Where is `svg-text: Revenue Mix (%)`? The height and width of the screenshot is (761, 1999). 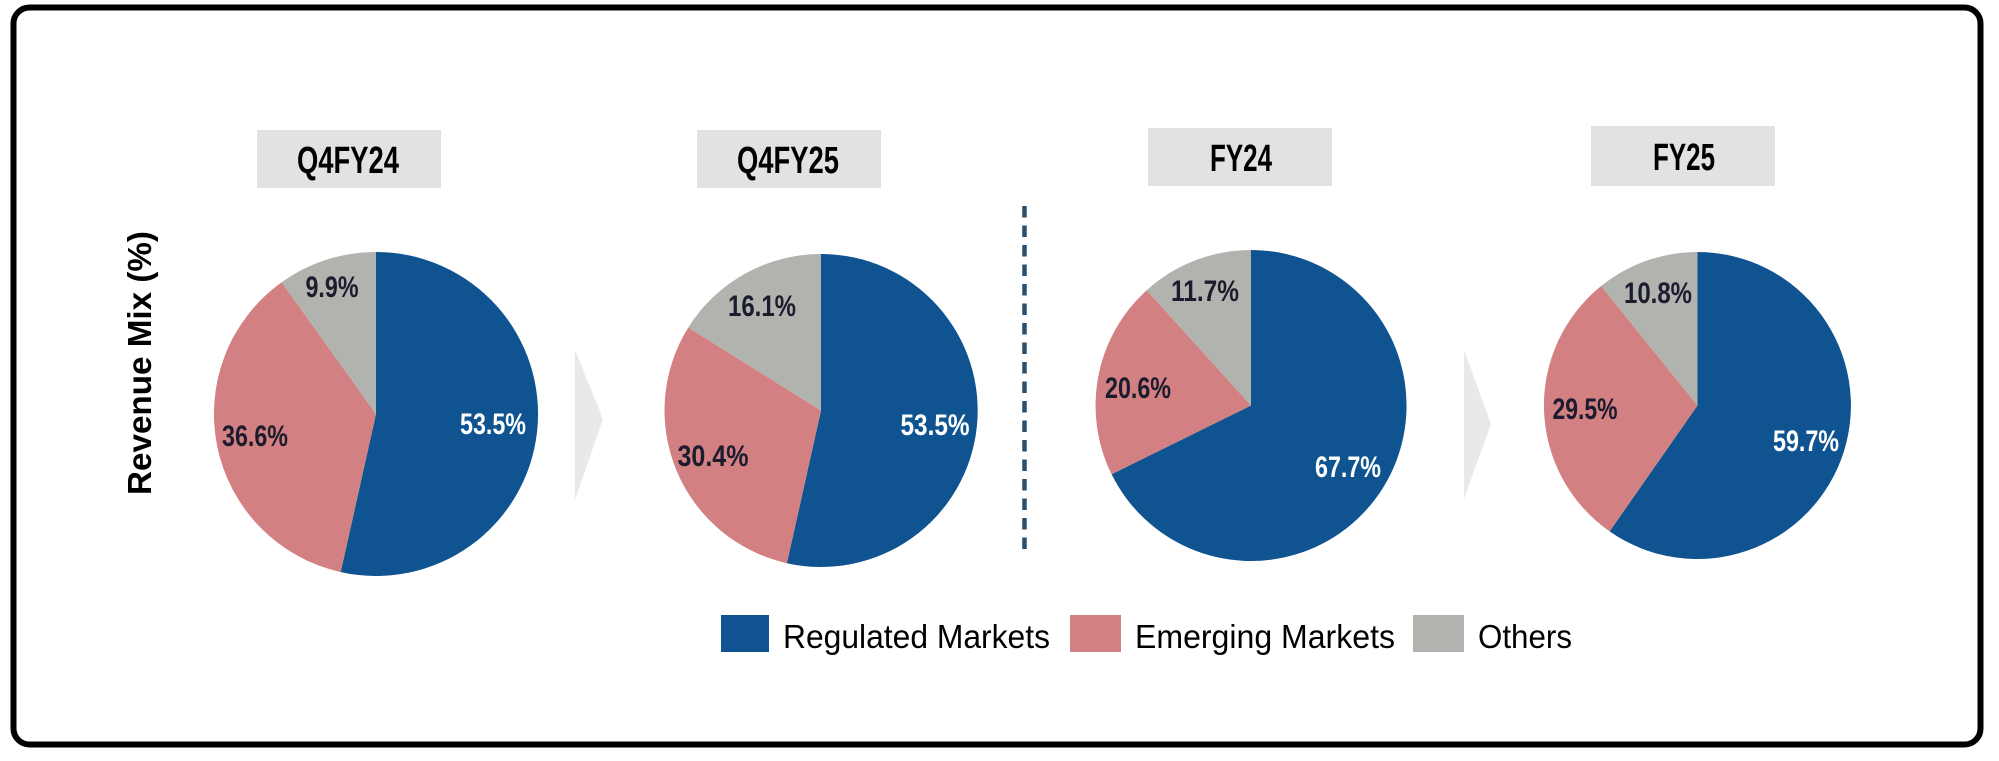 svg-text: Revenue Mix (%) is located at coordinates (139, 363).